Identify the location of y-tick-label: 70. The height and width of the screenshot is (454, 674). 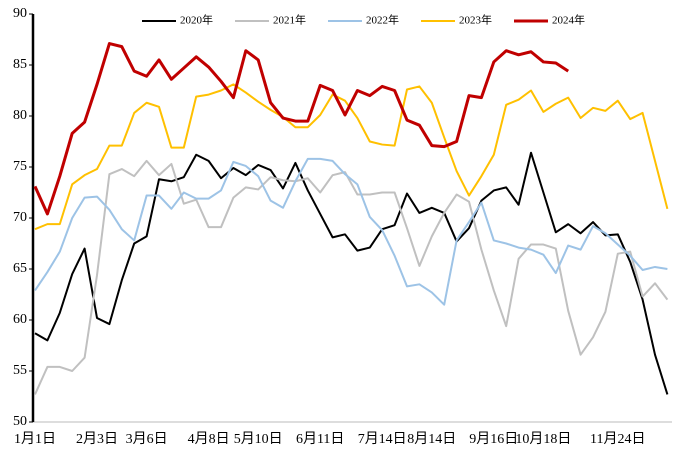
(20, 217).